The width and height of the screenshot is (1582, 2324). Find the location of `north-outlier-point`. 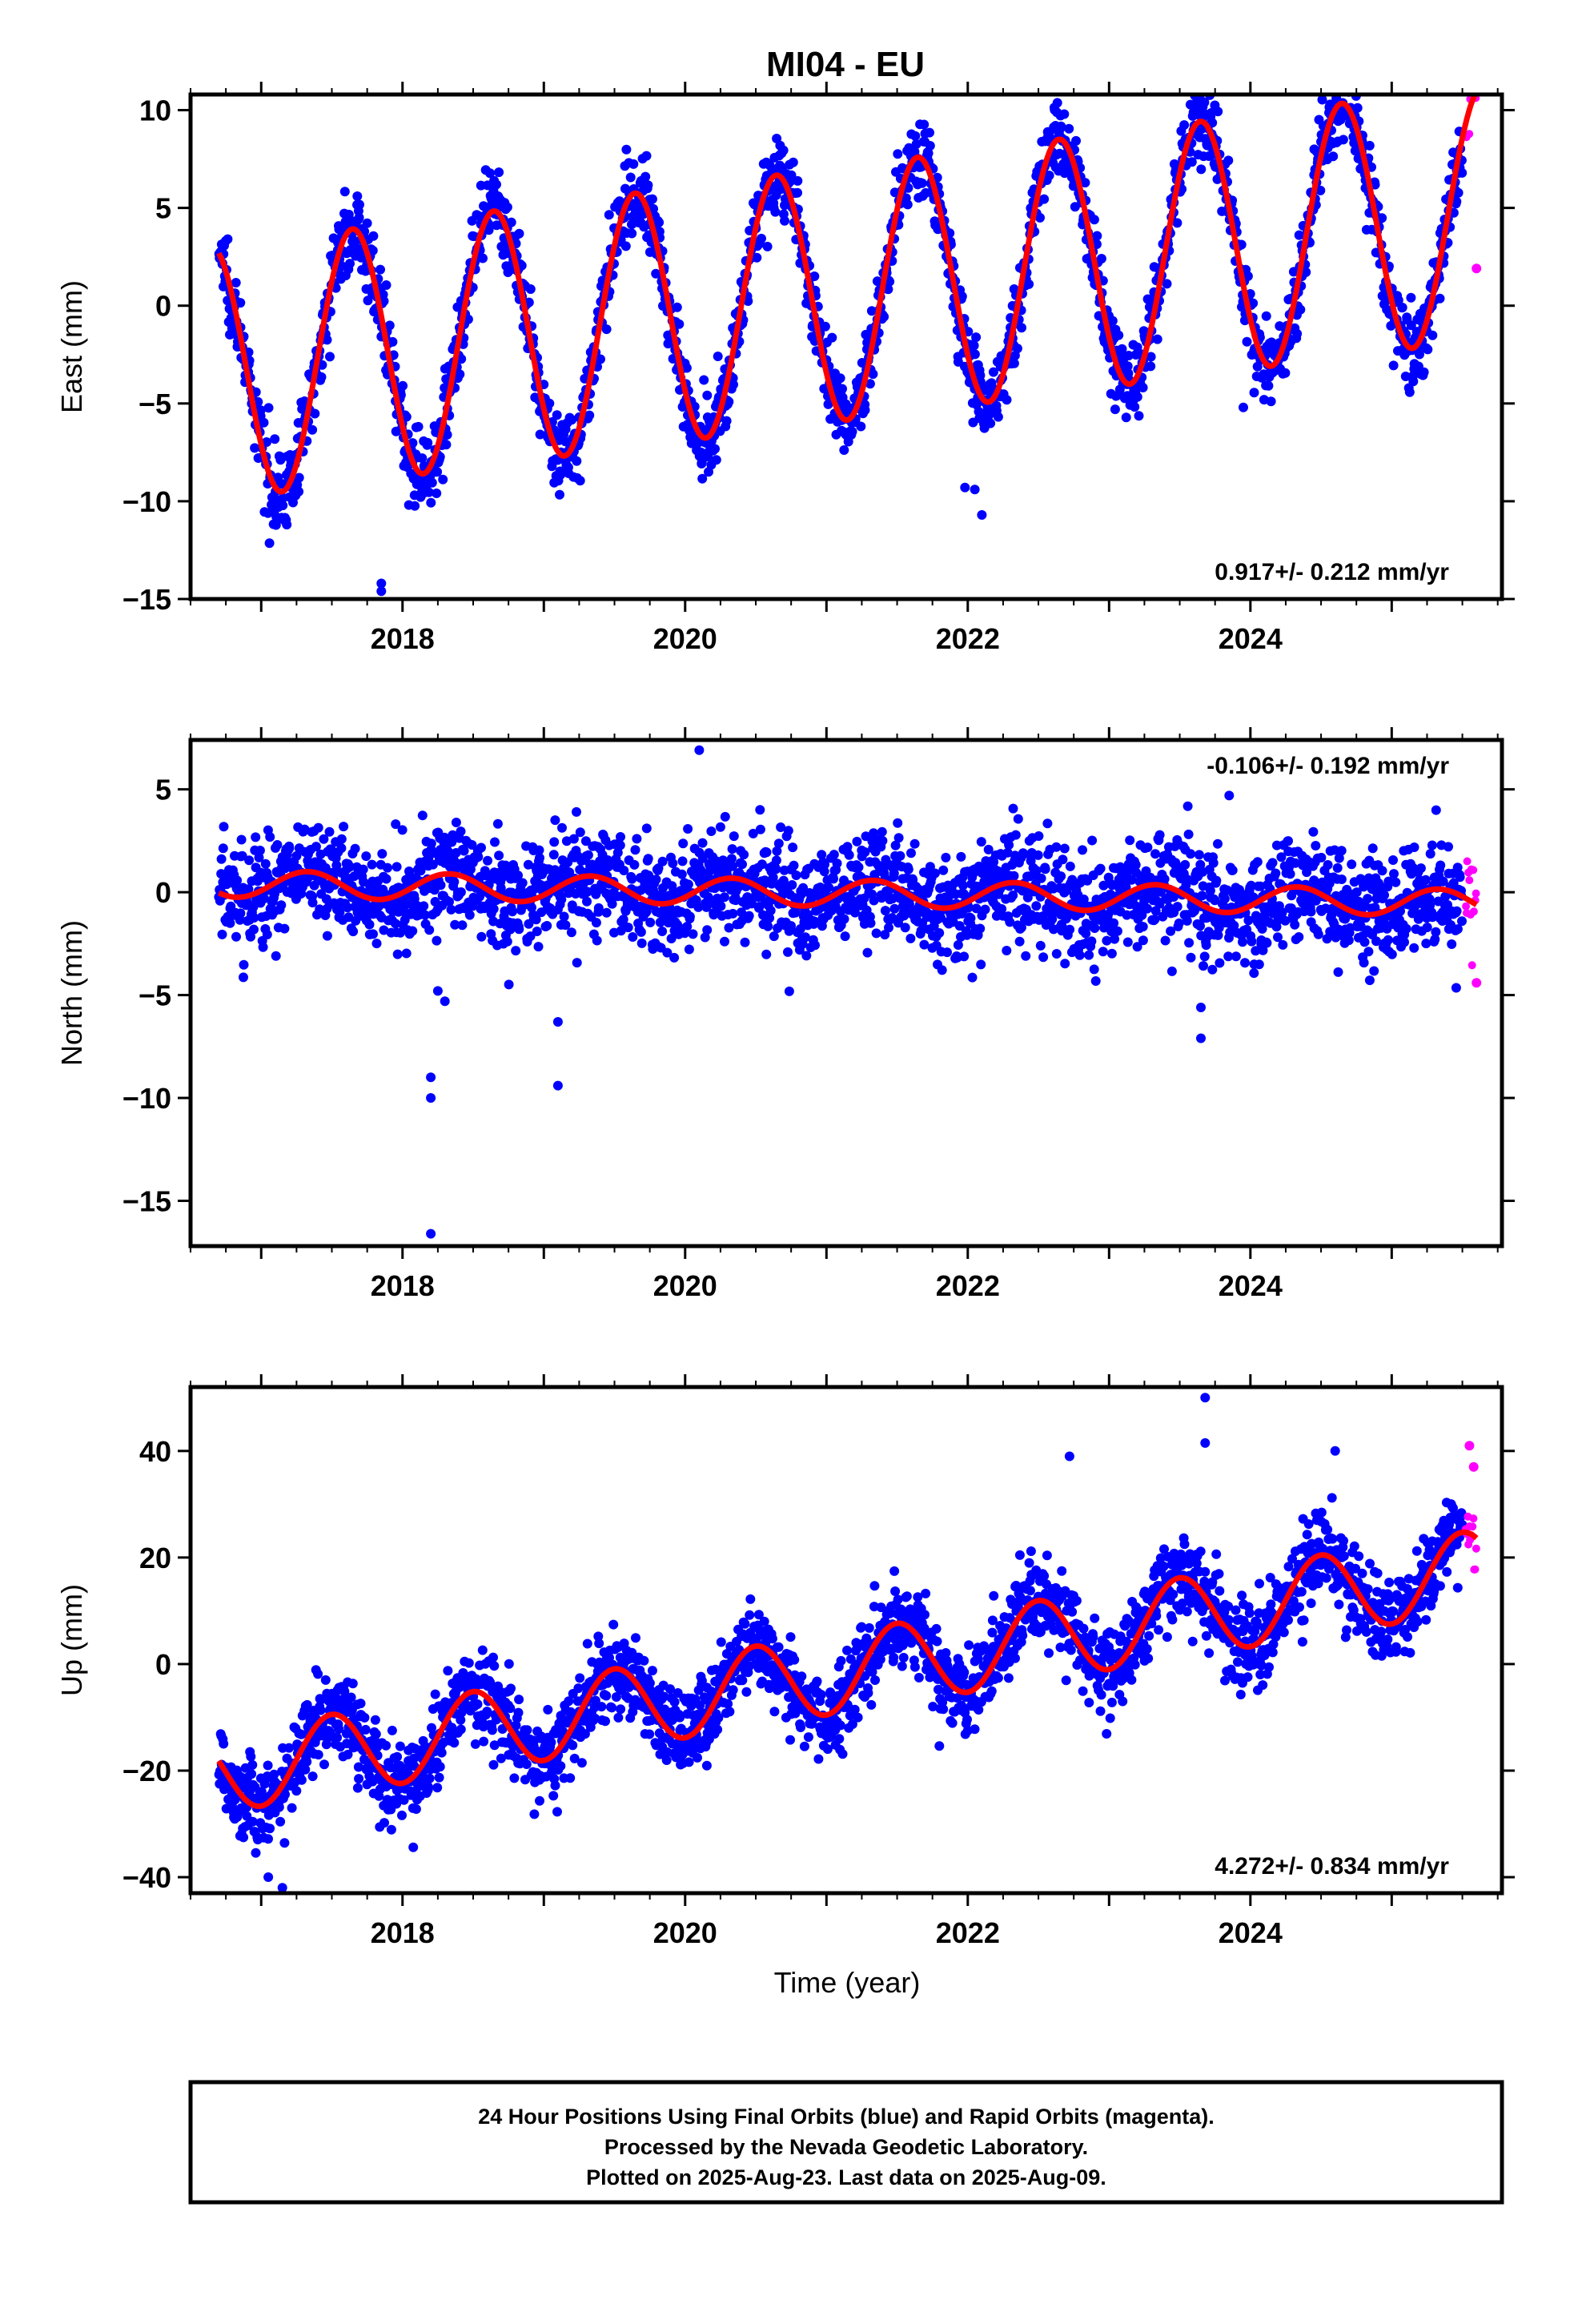

north-outlier-point is located at coordinates (445, 1001).